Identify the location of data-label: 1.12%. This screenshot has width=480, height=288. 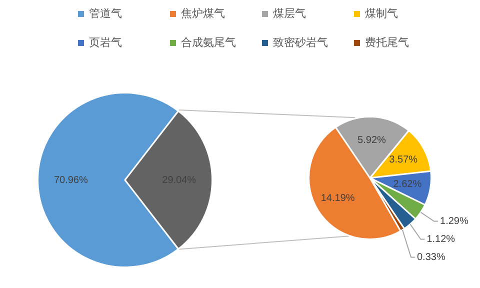
(441, 239).